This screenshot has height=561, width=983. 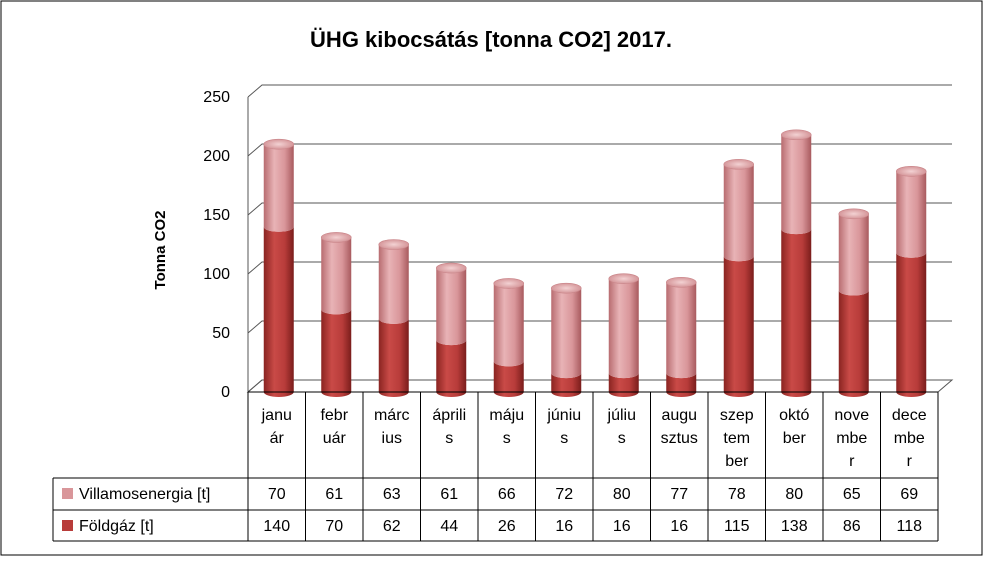 What do you see at coordinates (794, 526) in the screenshot?
I see `data-label: 138` at bounding box center [794, 526].